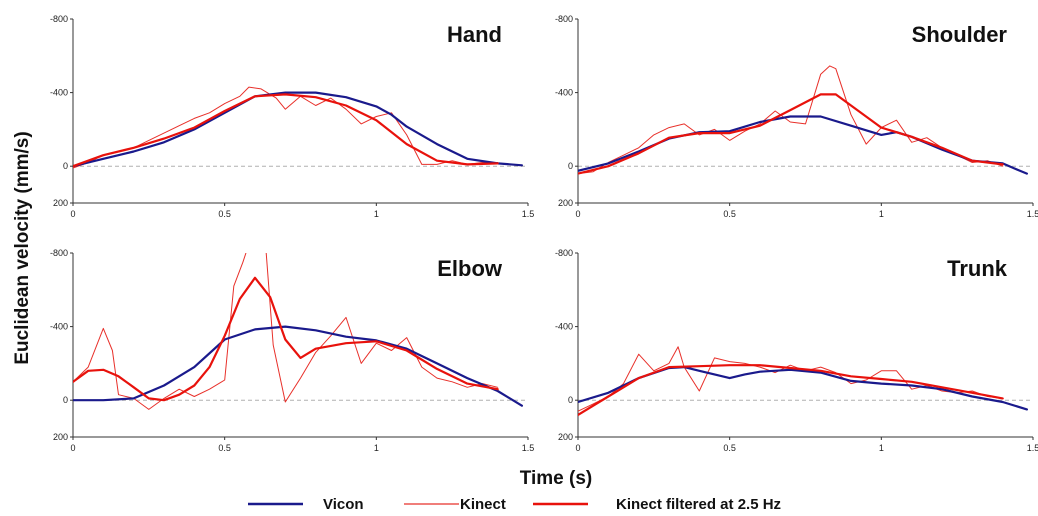  Describe the element at coordinates (343, 504) in the screenshot. I see `legend-label: Vicon` at that location.